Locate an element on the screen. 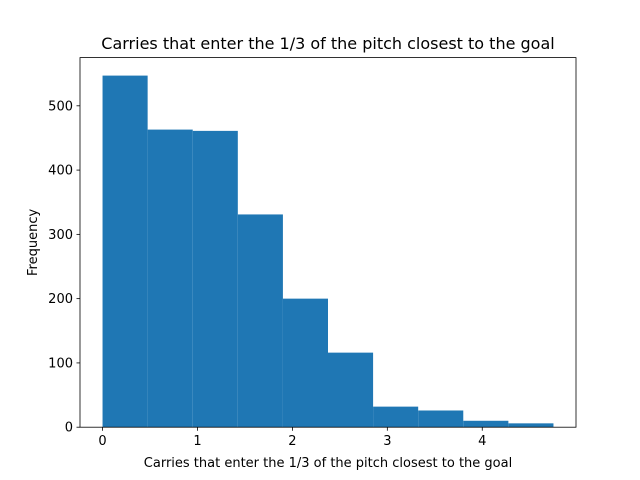 Image resolution: width=640 pixels, height=480 pixels. y-axis-label: Frequency is located at coordinates (33, 242).